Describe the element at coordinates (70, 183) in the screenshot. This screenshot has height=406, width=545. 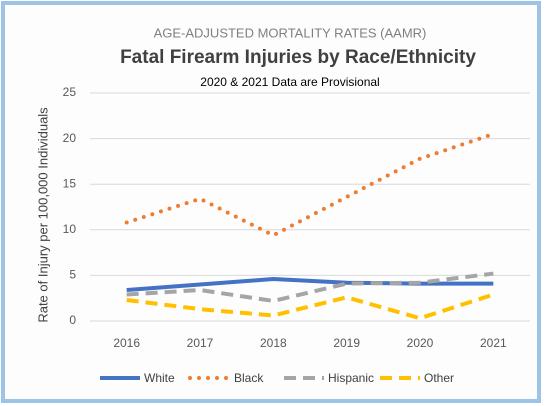
I see `y-tick-label: 15` at that location.